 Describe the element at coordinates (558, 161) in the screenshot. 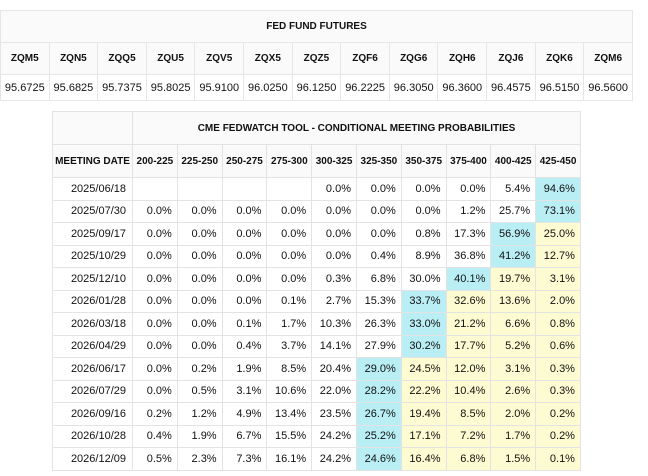

I see `rate-range-header: 425-450` at that location.